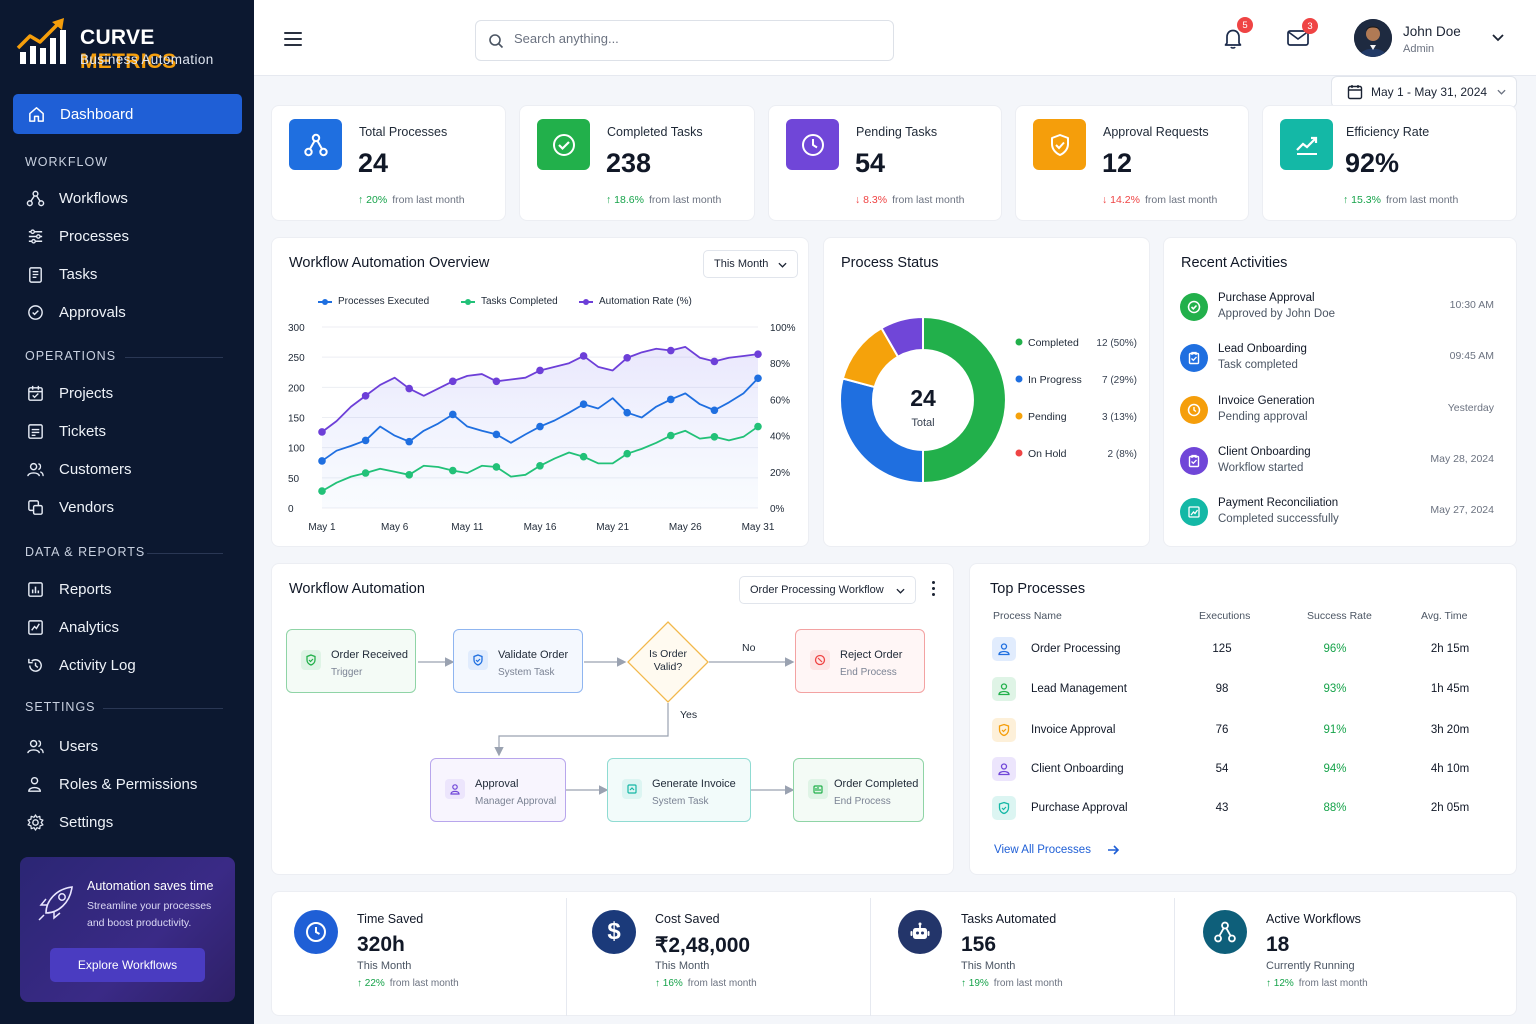  I want to click on process-name: Invoice Approval, so click(1073, 730).